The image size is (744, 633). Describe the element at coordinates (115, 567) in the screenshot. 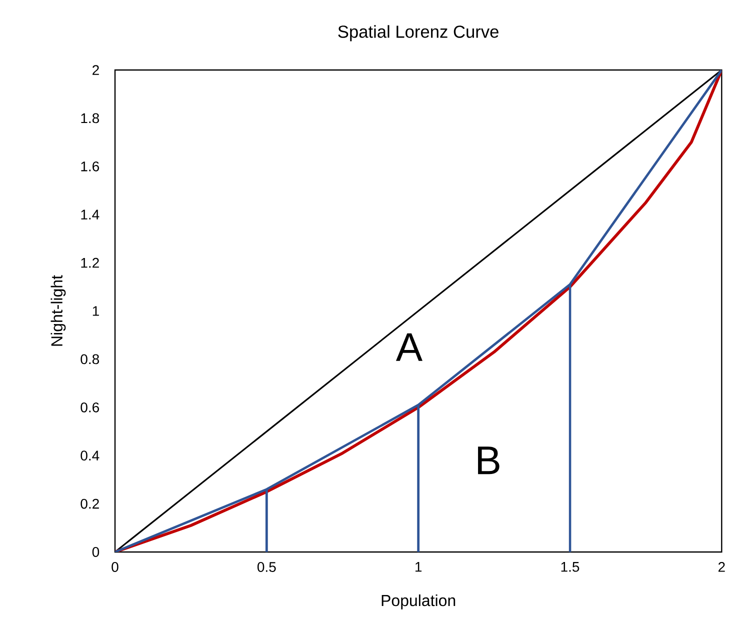

I see `x-tick-label: 0` at that location.